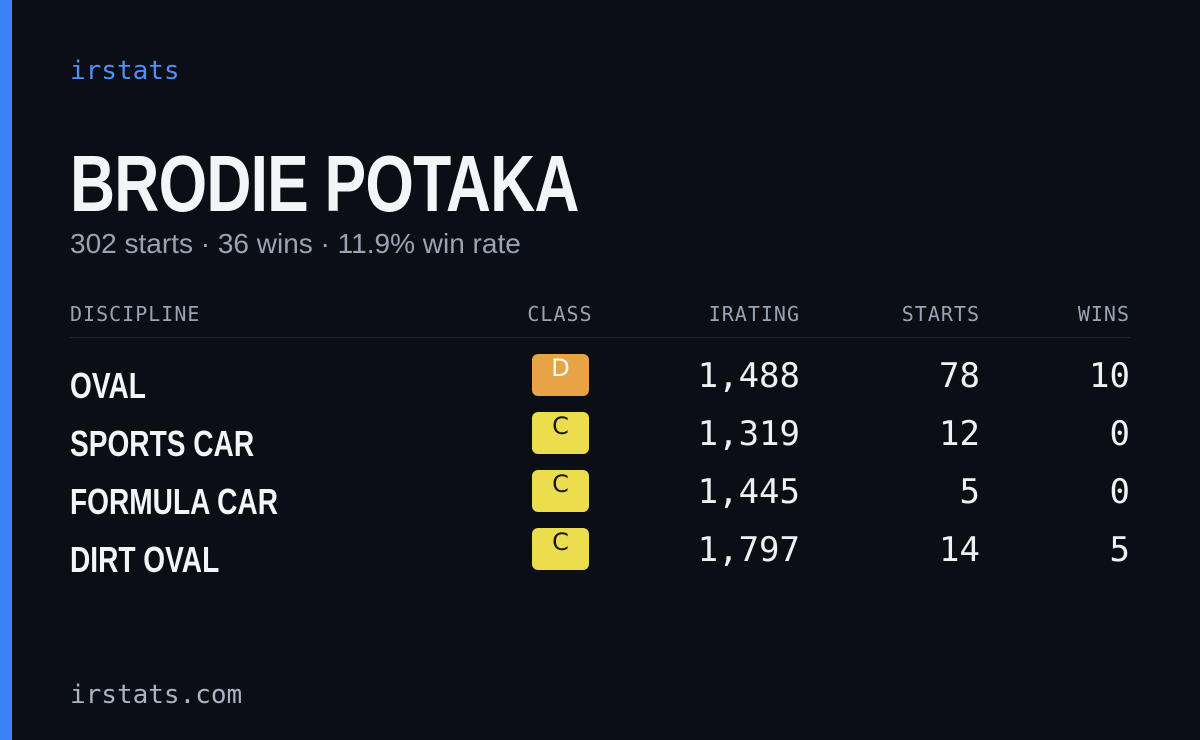 The image size is (1200, 740). I want to click on irating: 1,797, so click(748, 550).